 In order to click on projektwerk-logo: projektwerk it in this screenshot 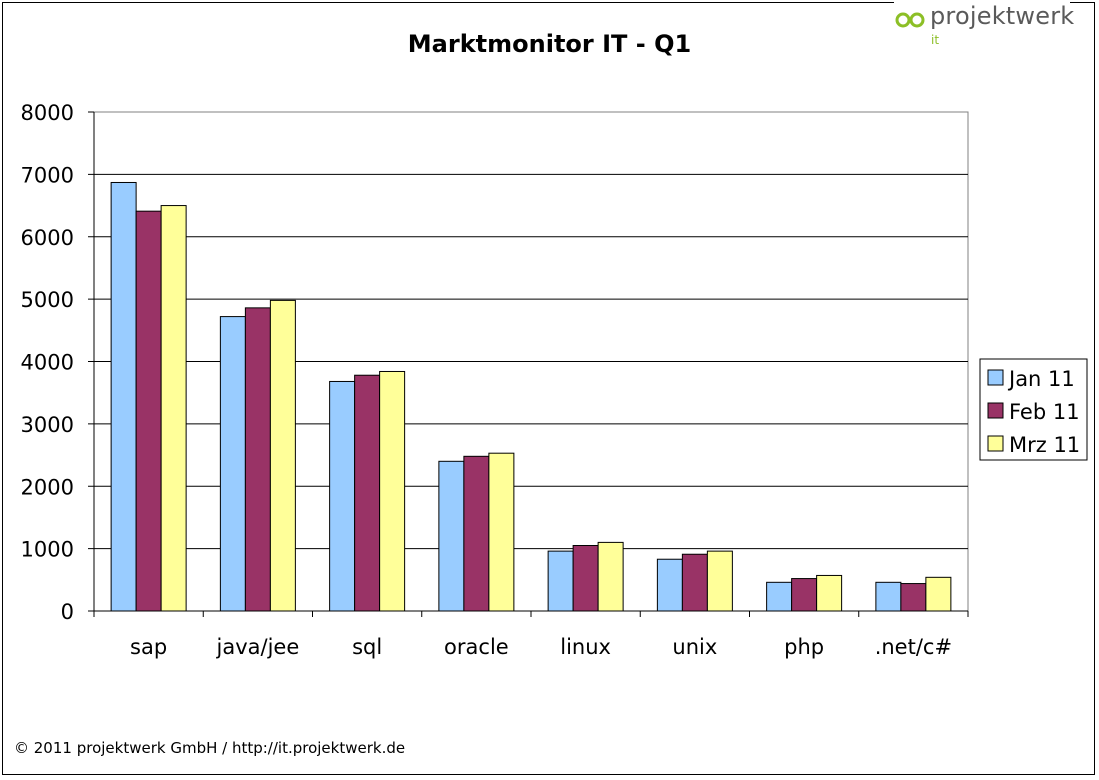, I will do `click(984, 26)`.